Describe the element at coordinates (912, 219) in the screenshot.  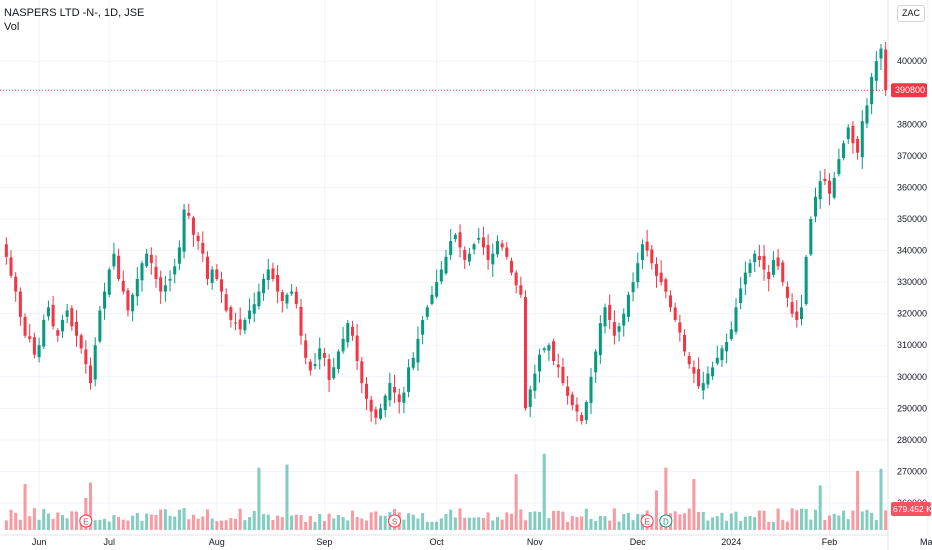
I see `y-tick-label: 350000` at that location.